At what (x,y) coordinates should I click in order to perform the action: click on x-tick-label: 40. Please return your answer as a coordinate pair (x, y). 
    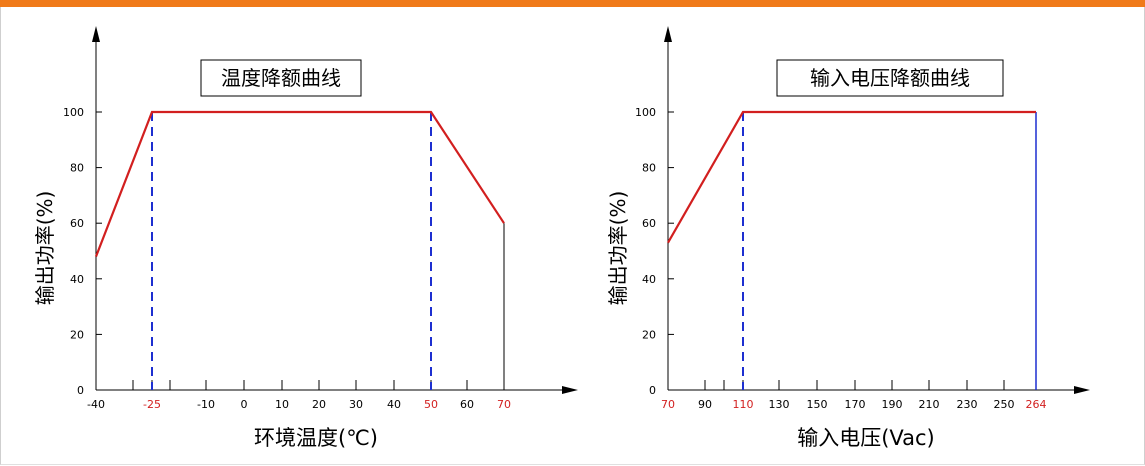
    Looking at the image, I should click on (394, 404).